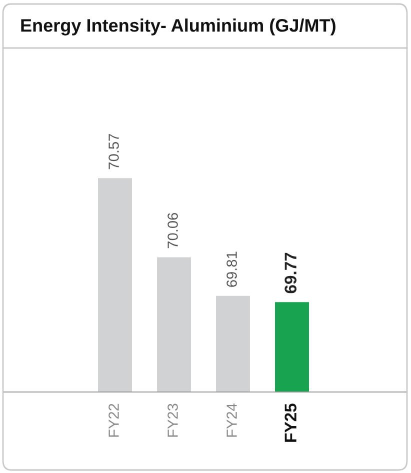  I want to click on data-label: 70.57, so click(113, 152).